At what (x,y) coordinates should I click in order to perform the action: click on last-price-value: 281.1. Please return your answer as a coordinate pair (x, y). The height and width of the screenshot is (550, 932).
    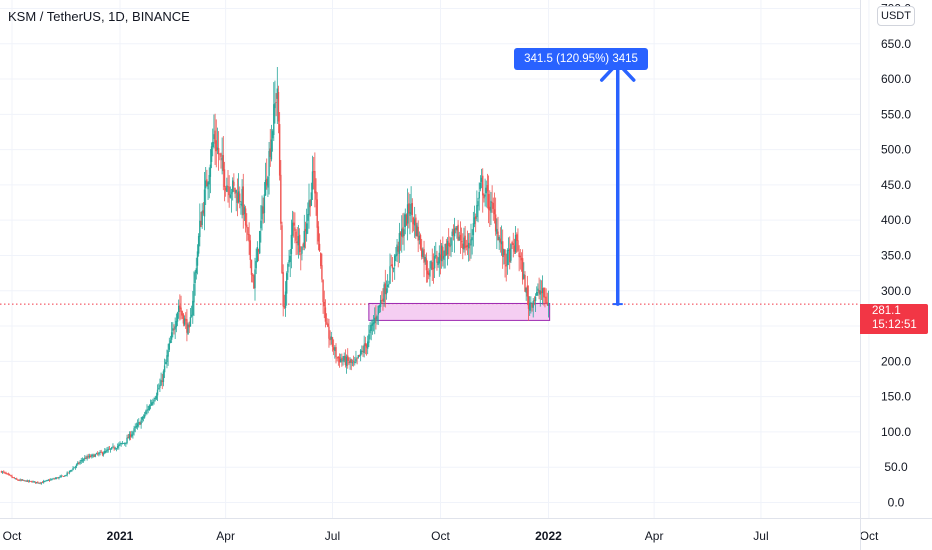
    Looking at the image, I should click on (886, 311).